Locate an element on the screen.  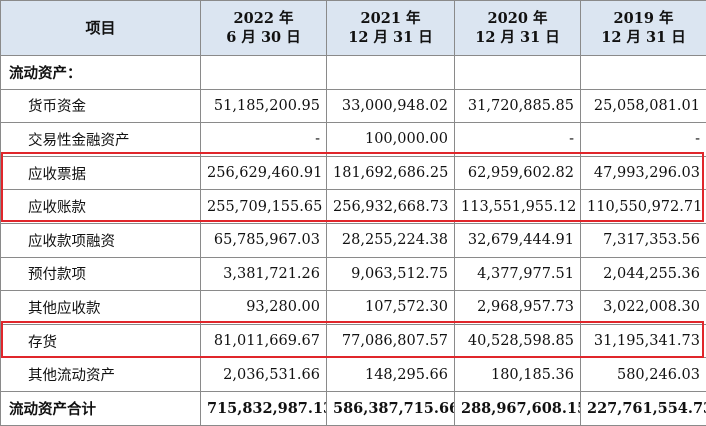
cell-value: 25,058,081.01 is located at coordinates (643, 106).